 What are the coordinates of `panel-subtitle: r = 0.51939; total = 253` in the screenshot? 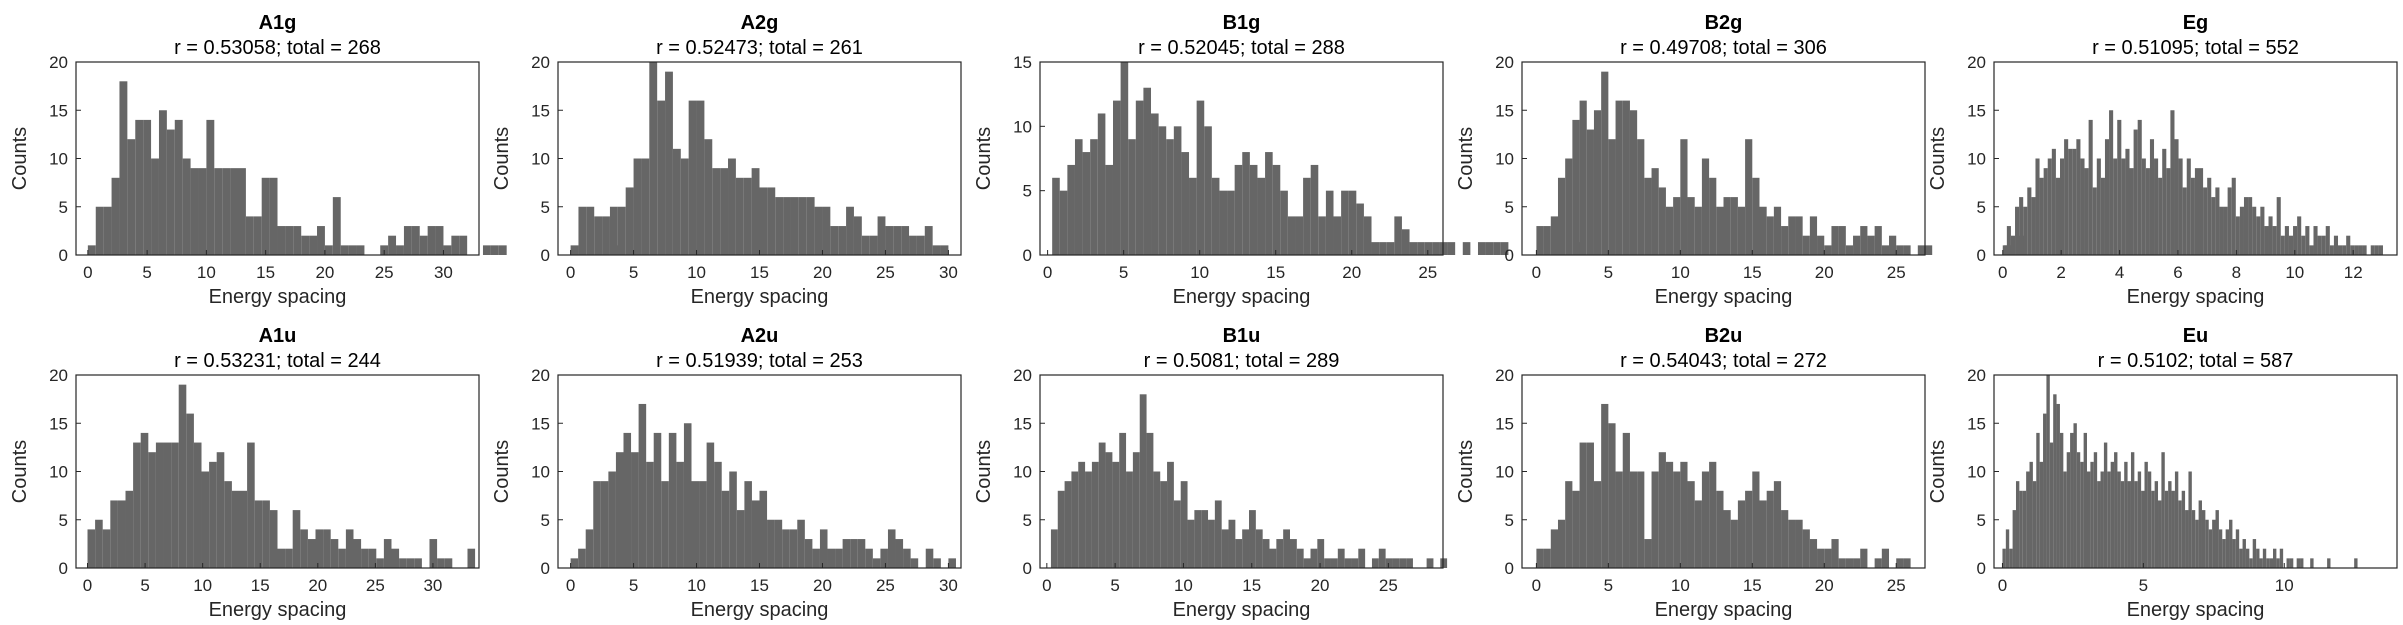 It's located at (759, 361).